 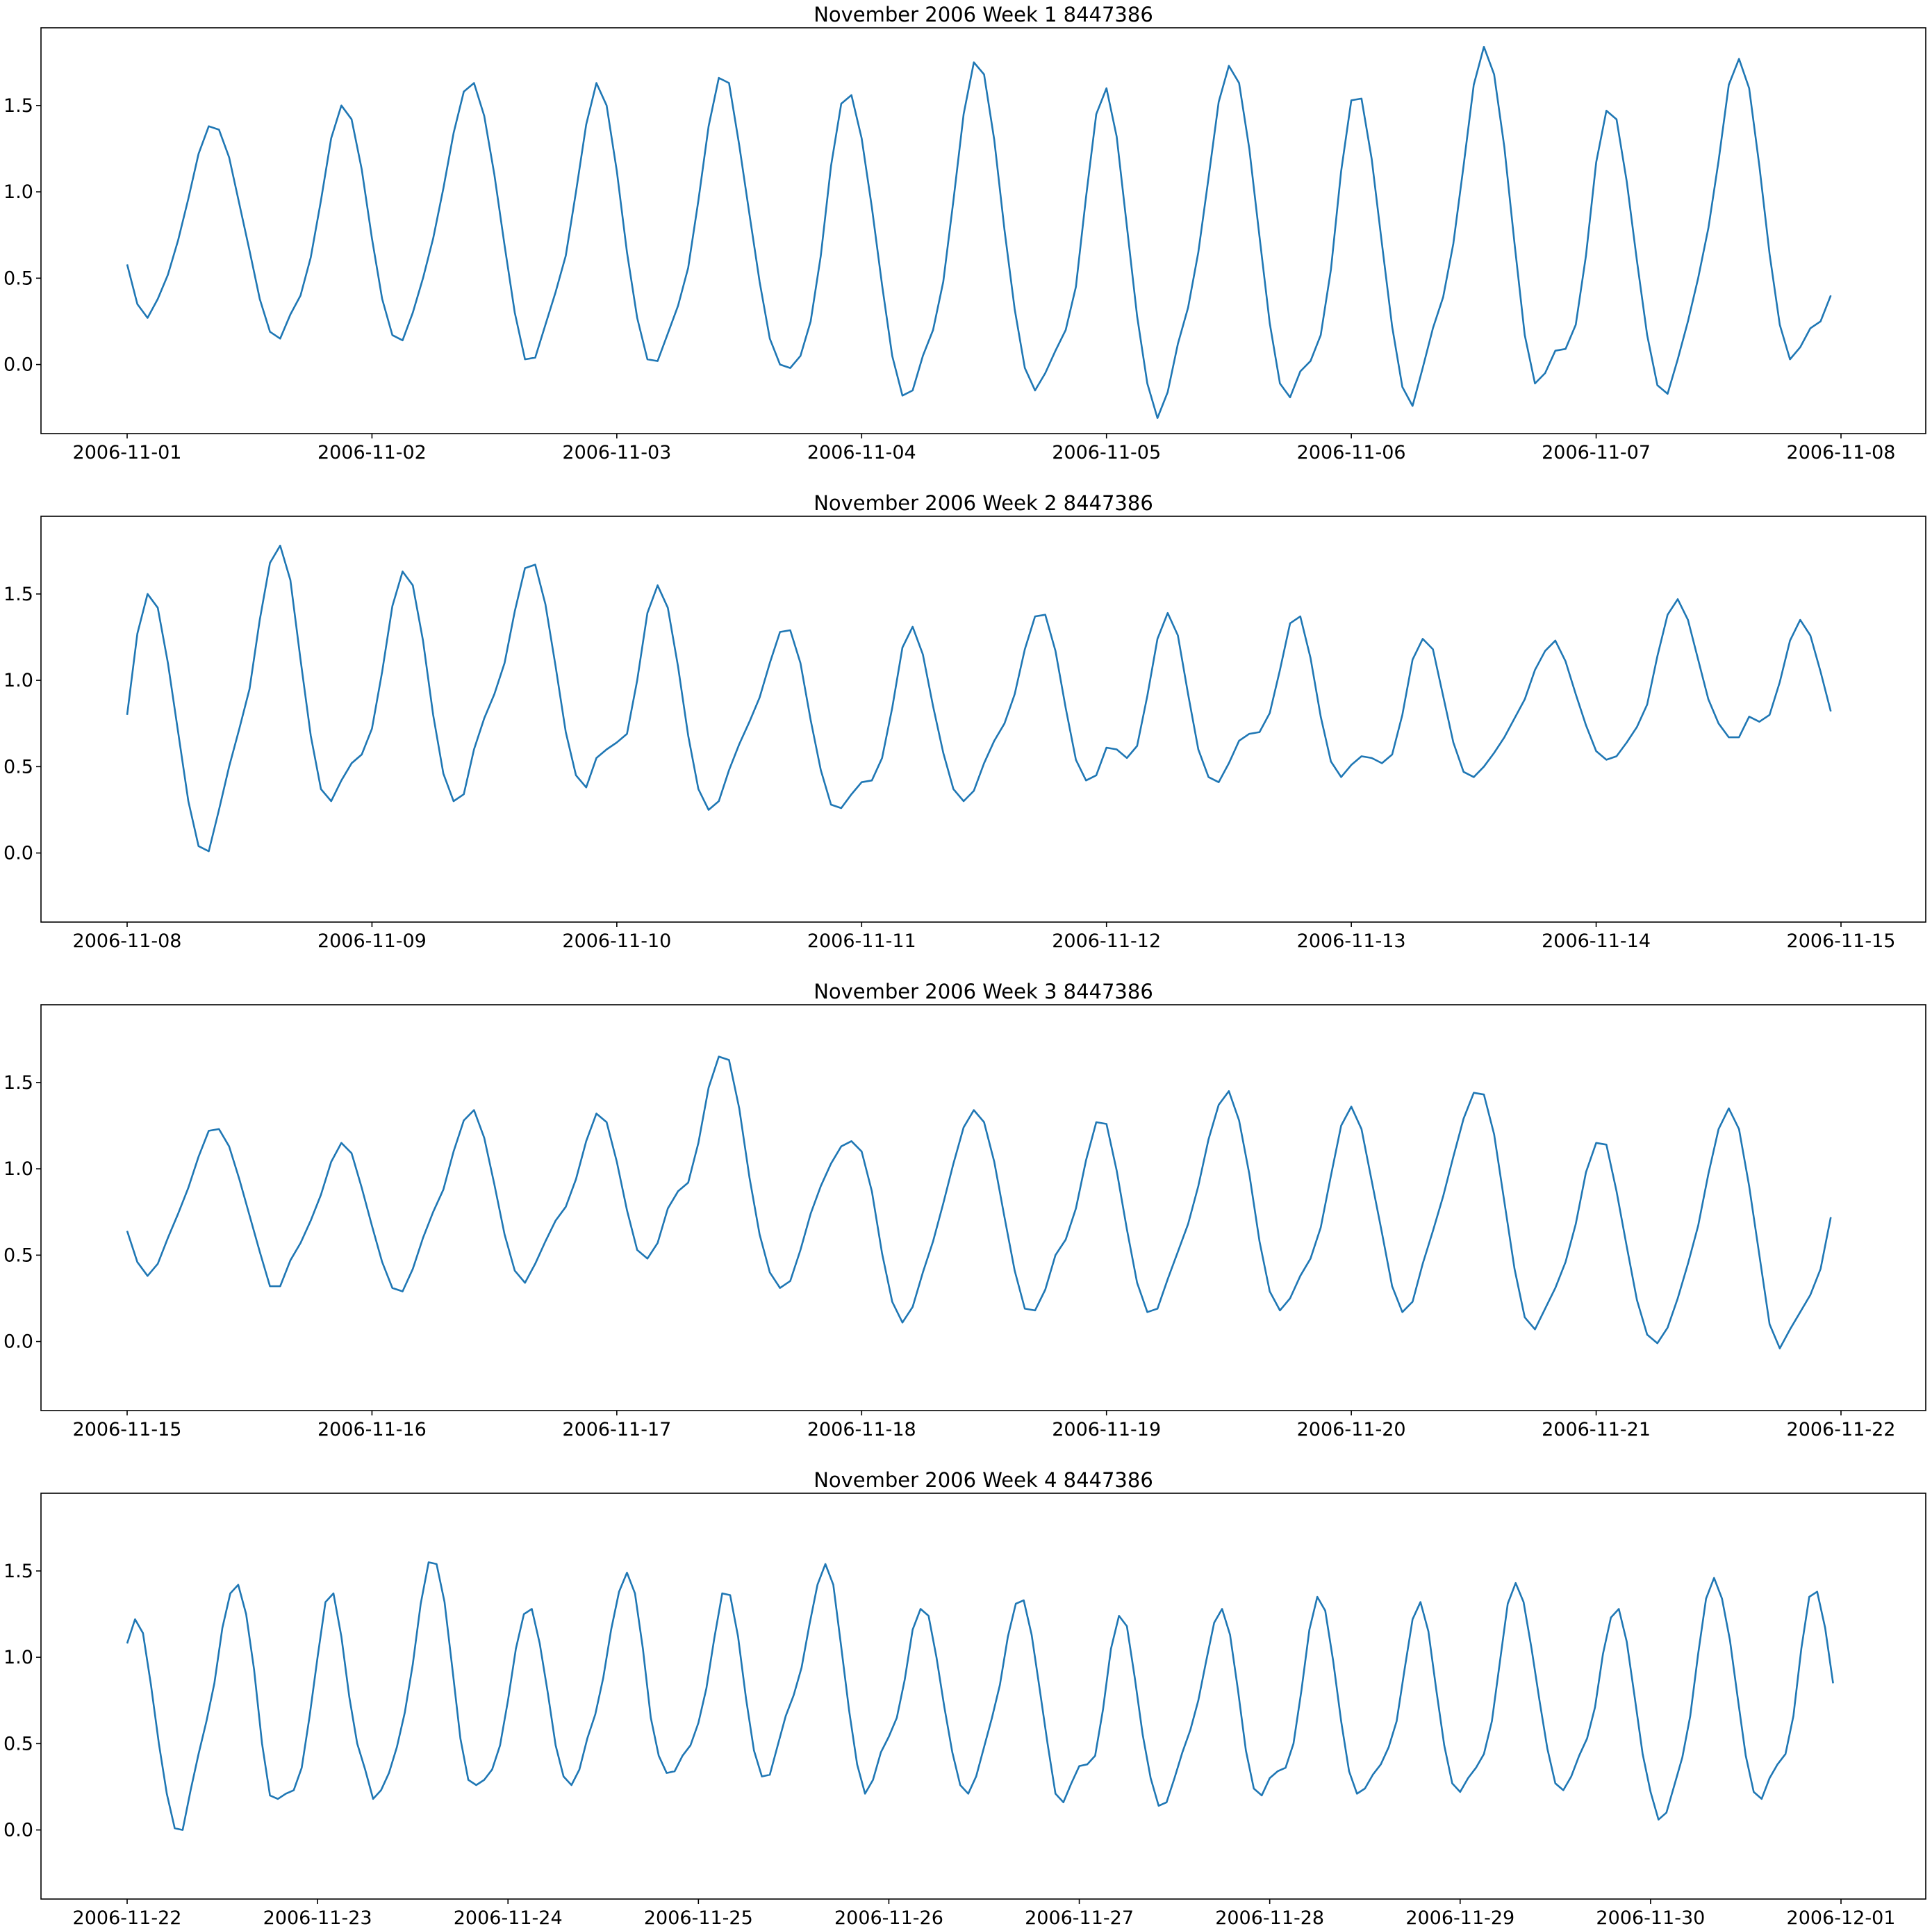 What do you see at coordinates (984, 991) in the screenshot?
I see `chart-title: November 2006 Week 3 8447386` at bounding box center [984, 991].